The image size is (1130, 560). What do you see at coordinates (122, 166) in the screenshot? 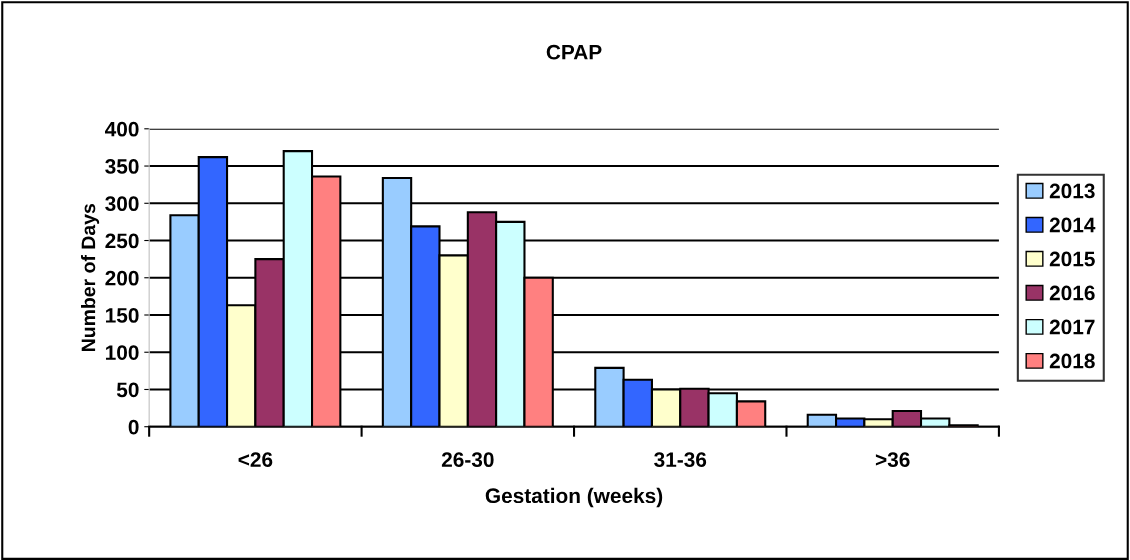
I see `y-tick-label: 350` at bounding box center [122, 166].